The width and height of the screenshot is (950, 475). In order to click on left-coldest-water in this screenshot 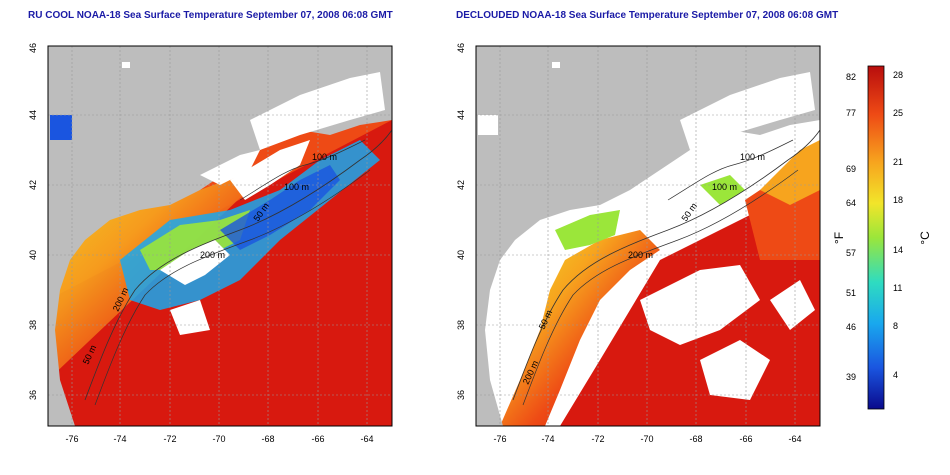, I will do `click(280, 207)`.